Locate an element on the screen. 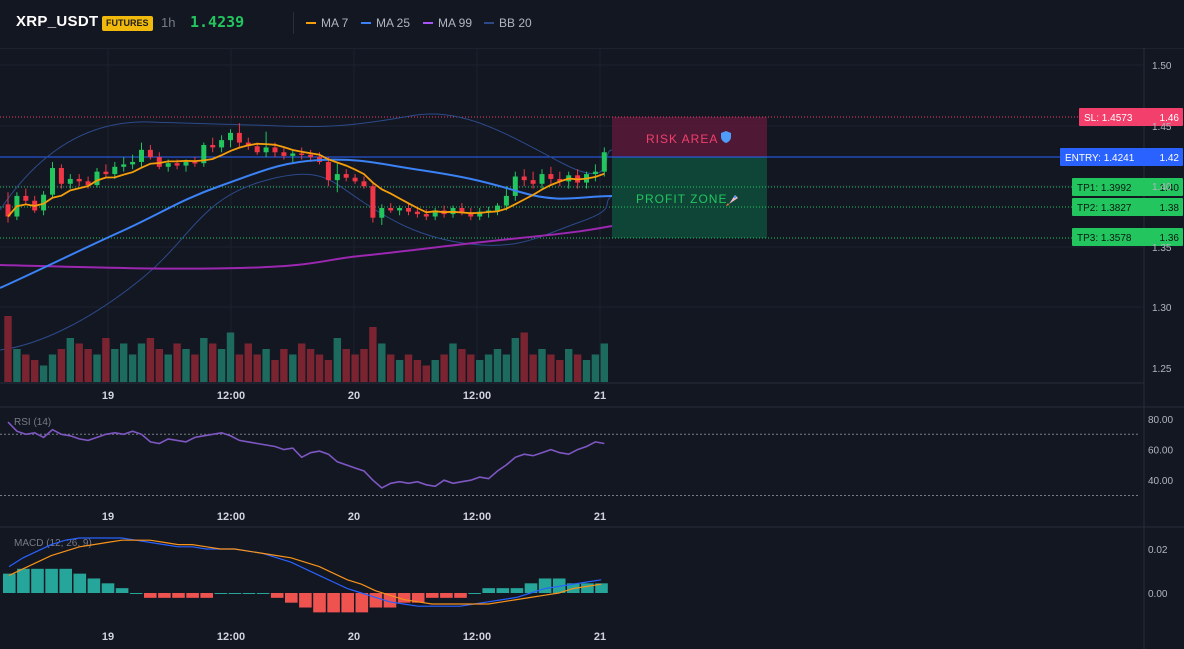 The height and width of the screenshot is (649, 1184). shield-icon is located at coordinates (726, 137).